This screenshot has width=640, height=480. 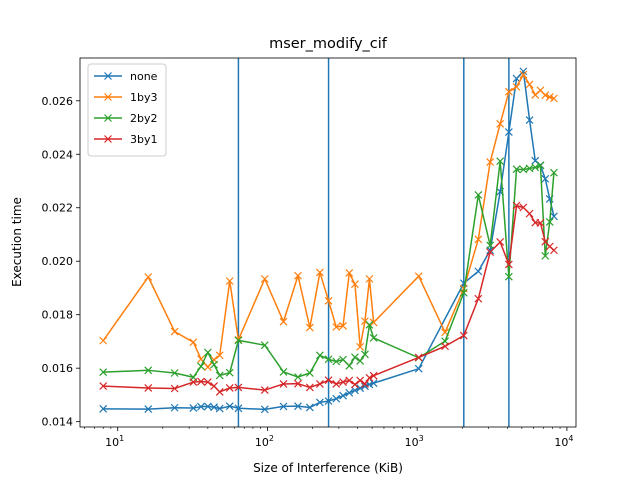 What do you see at coordinates (421, 438) in the screenshot?
I see `x-tick-label-exponent: 3` at bounding box center [421, 438].